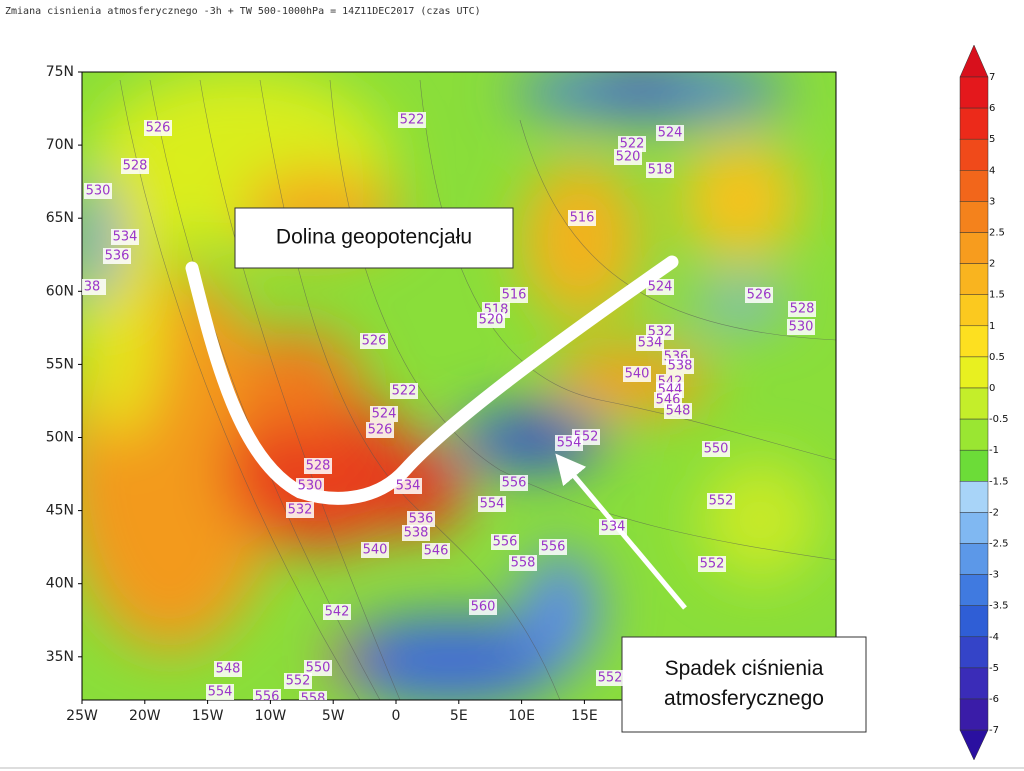 This screenshot has height=771, width=1024. What do you see at coordinates (82, 716) in the screenshot?
I see `lon-label: 25W` at bounding box center [82, 716].